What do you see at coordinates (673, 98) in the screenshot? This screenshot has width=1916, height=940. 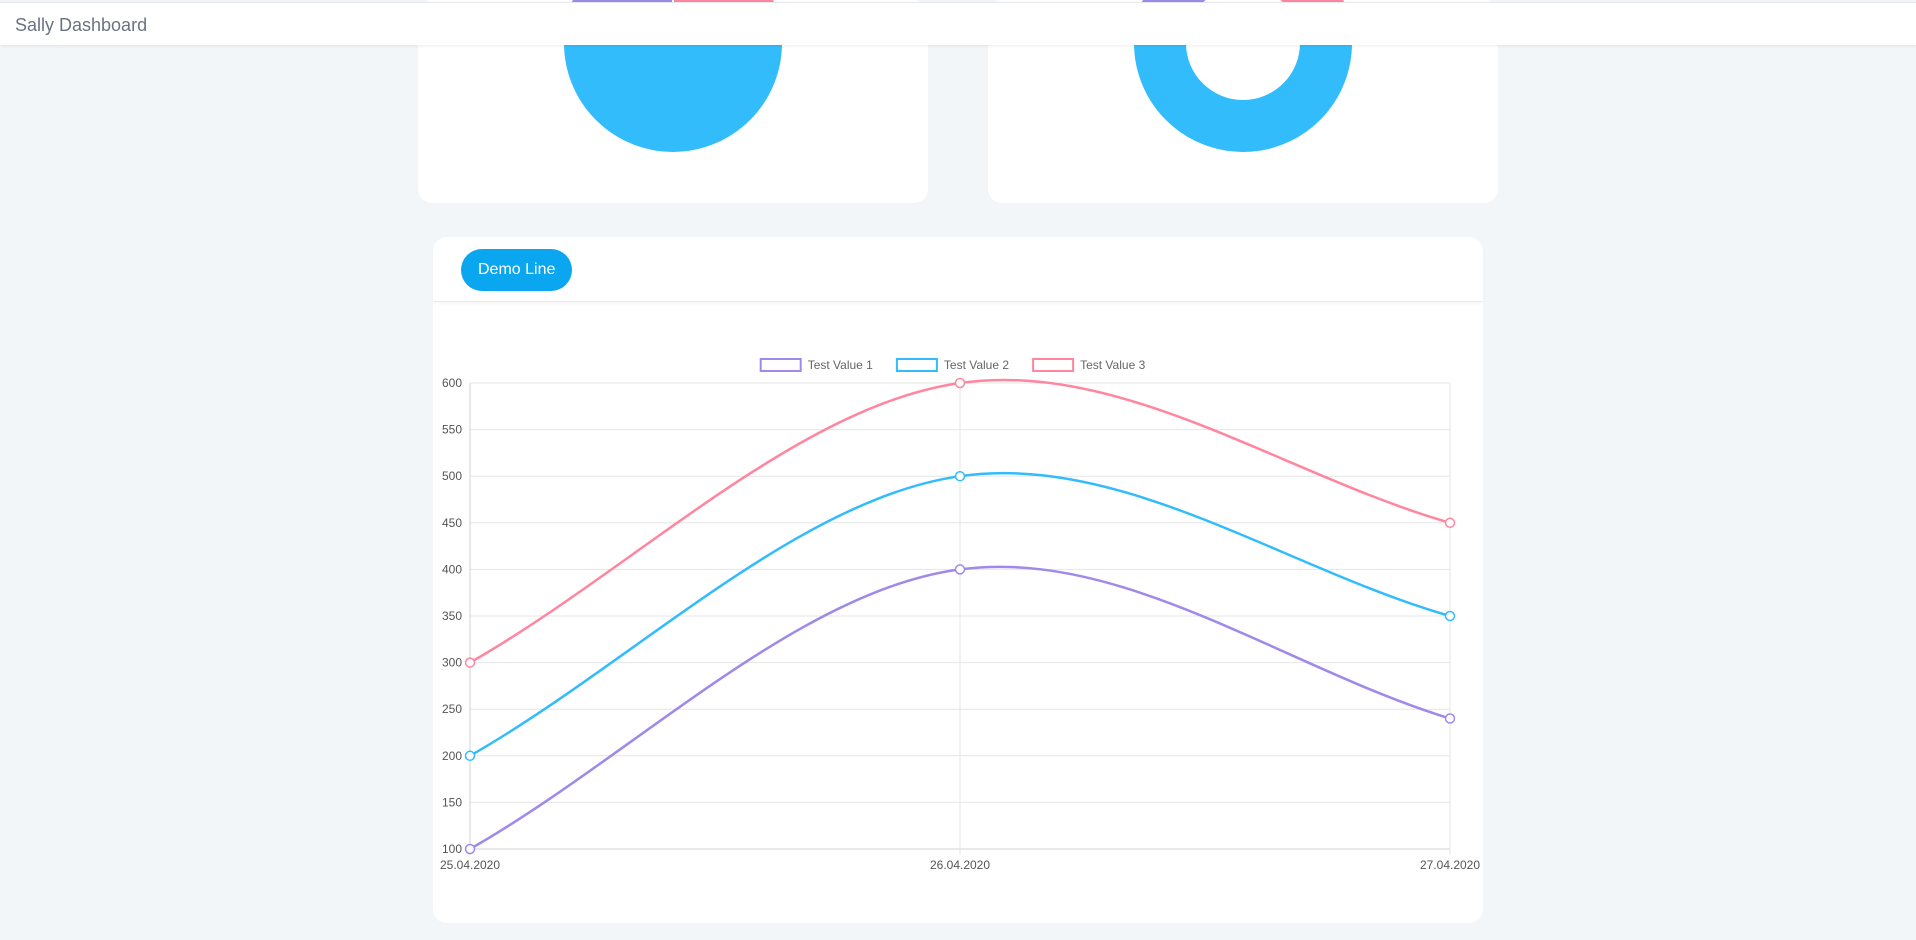 I see `pie-slice-blue` at bounding box center [673, 98].